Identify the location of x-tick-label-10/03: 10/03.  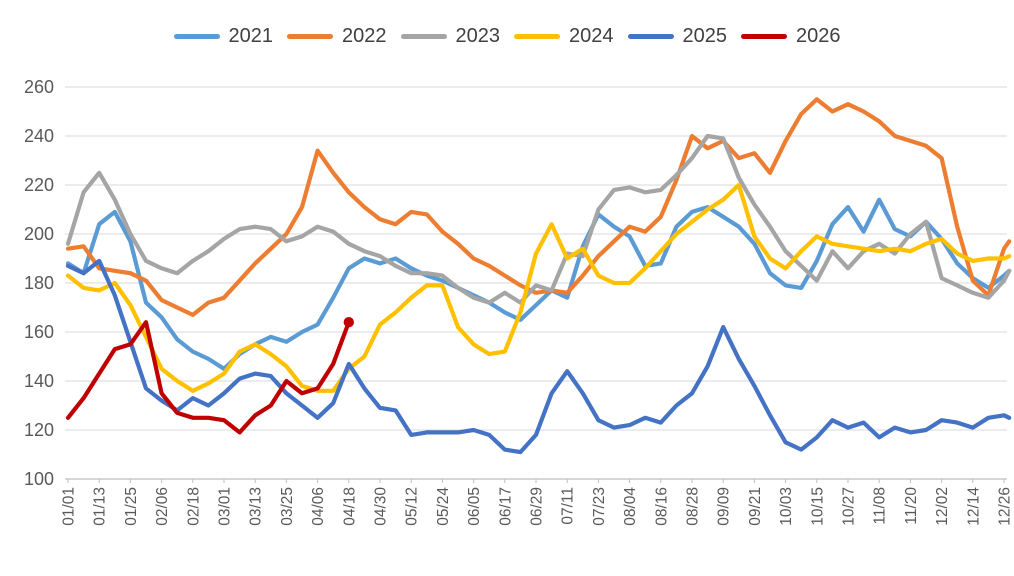
(786, 506).